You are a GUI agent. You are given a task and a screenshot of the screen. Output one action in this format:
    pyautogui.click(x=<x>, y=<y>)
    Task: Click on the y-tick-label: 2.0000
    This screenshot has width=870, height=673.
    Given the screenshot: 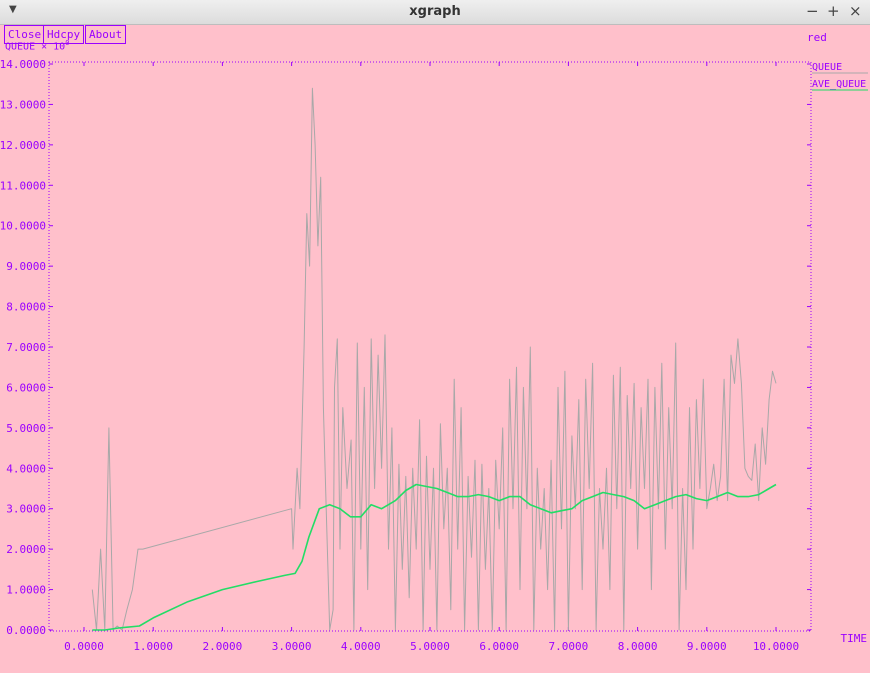 What is the action you would take?
    pyautogui.click(x=26, y=549)
    